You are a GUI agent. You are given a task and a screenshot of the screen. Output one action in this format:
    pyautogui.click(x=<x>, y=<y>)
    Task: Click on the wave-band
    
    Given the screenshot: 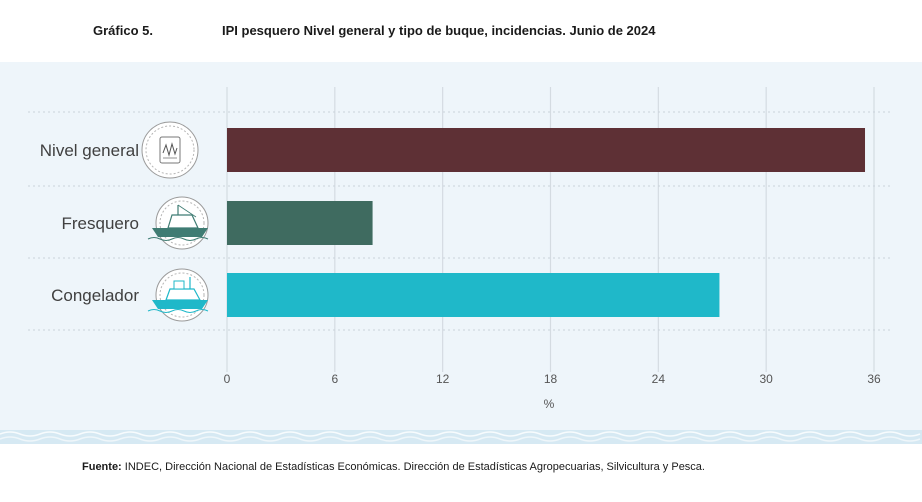 What is the action you would take?
    pyautogui.click(x=461, y=437)
    